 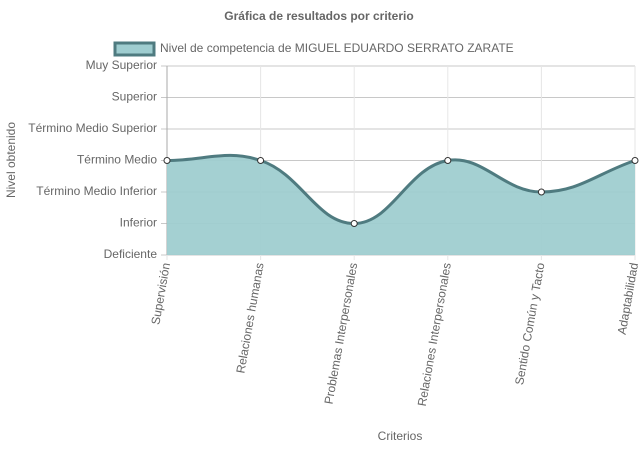 What do you see at coordinates (131, 254) in the screenshot?
I see `y-tick-label: Deficiente` at bounding box center [131, 254].